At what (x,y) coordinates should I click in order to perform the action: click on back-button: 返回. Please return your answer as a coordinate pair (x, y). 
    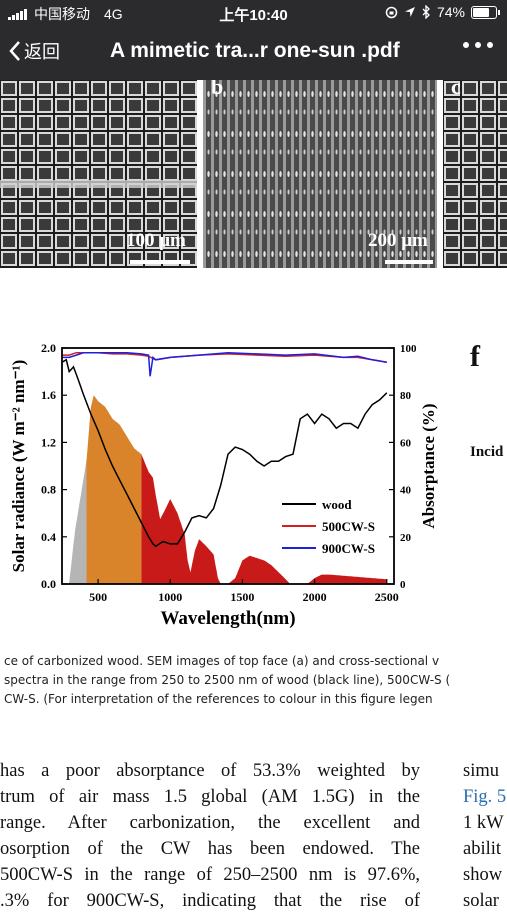
    Looking at the image, I should click on (34, 51).